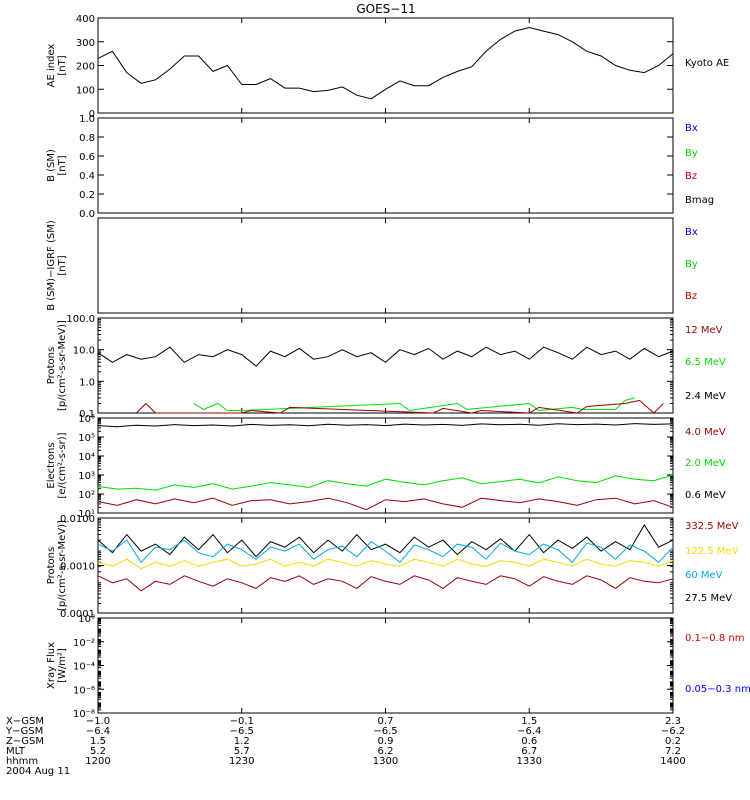 Image resolution: width=750 pixels, height=800 pixels. Describe the element at coordinates (241, 761) in the screenshot. I see `x-axis-value: 1230` at that location.